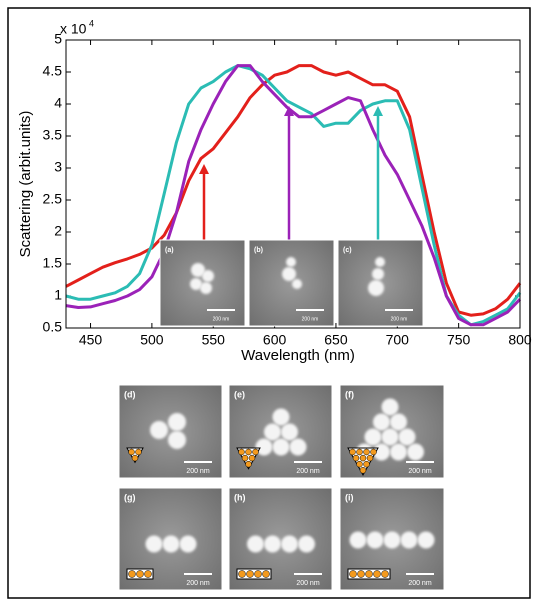 This screenshot has height=604, width=538. Describe the element at coordinates (169, 250) in the screenshot. I see `panel-label: (a)` at that location.